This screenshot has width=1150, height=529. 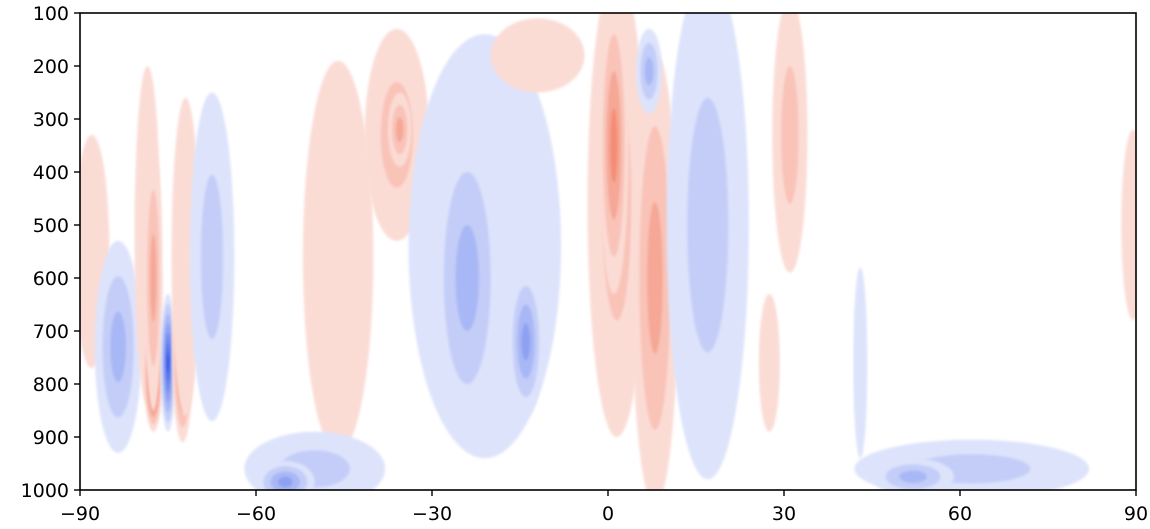 What do you see at coordinates (51, 120) in the screenshot?
I see `y-tick-label: 300` at bounding box center [51, 120].